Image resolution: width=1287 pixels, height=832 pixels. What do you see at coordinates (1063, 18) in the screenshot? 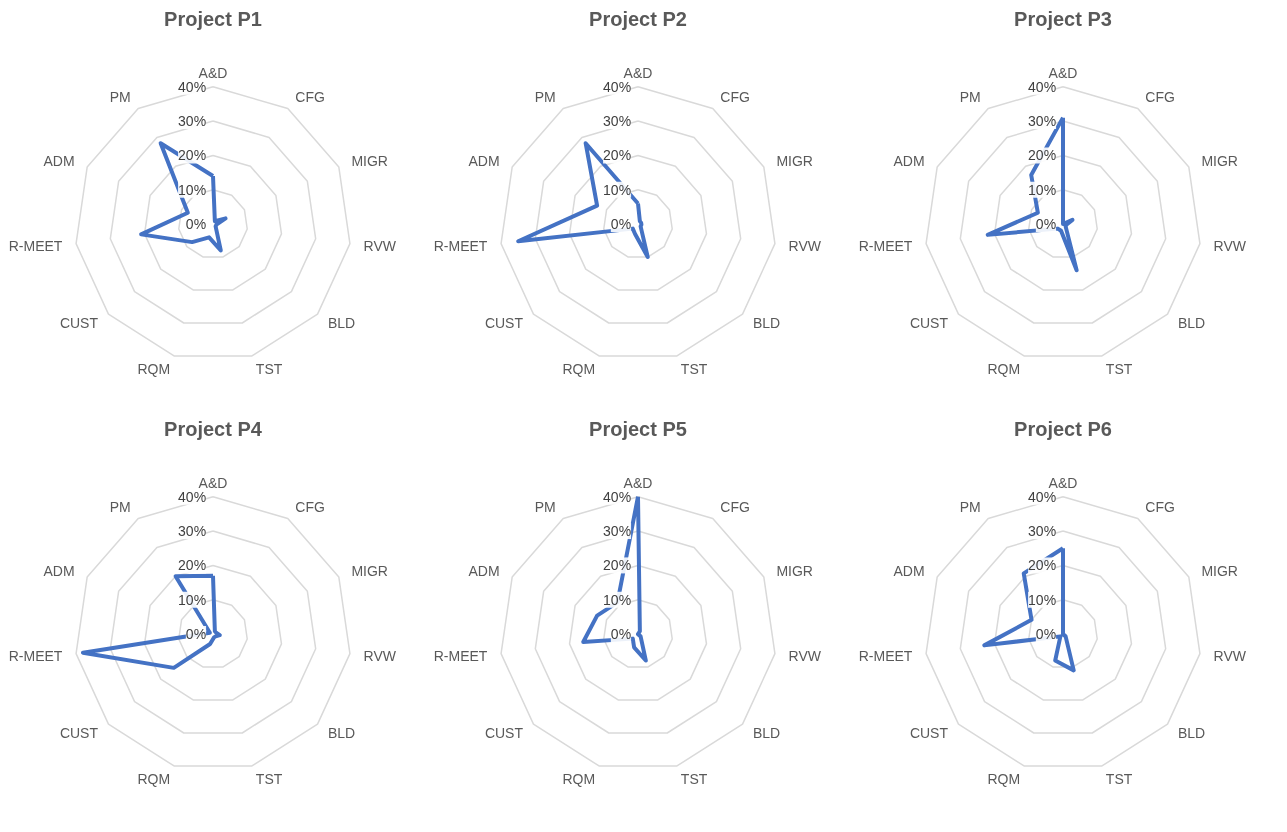
I see `chart-title: Project P3` at bounding box center [1063, 18].